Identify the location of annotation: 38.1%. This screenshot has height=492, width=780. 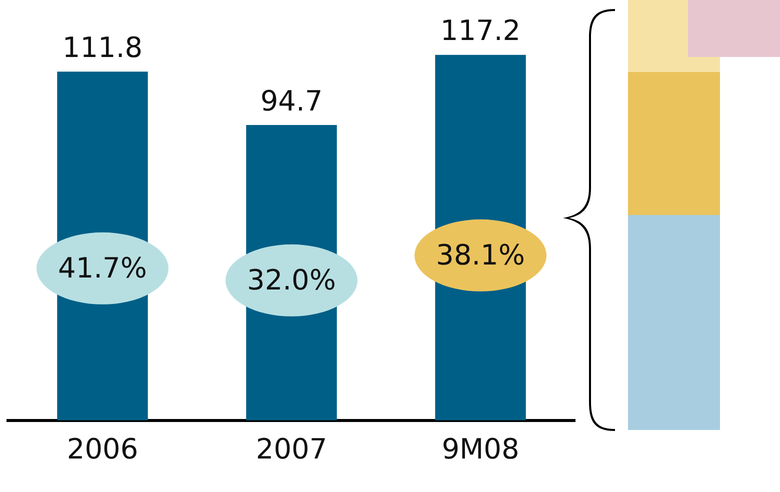
(480, 255).